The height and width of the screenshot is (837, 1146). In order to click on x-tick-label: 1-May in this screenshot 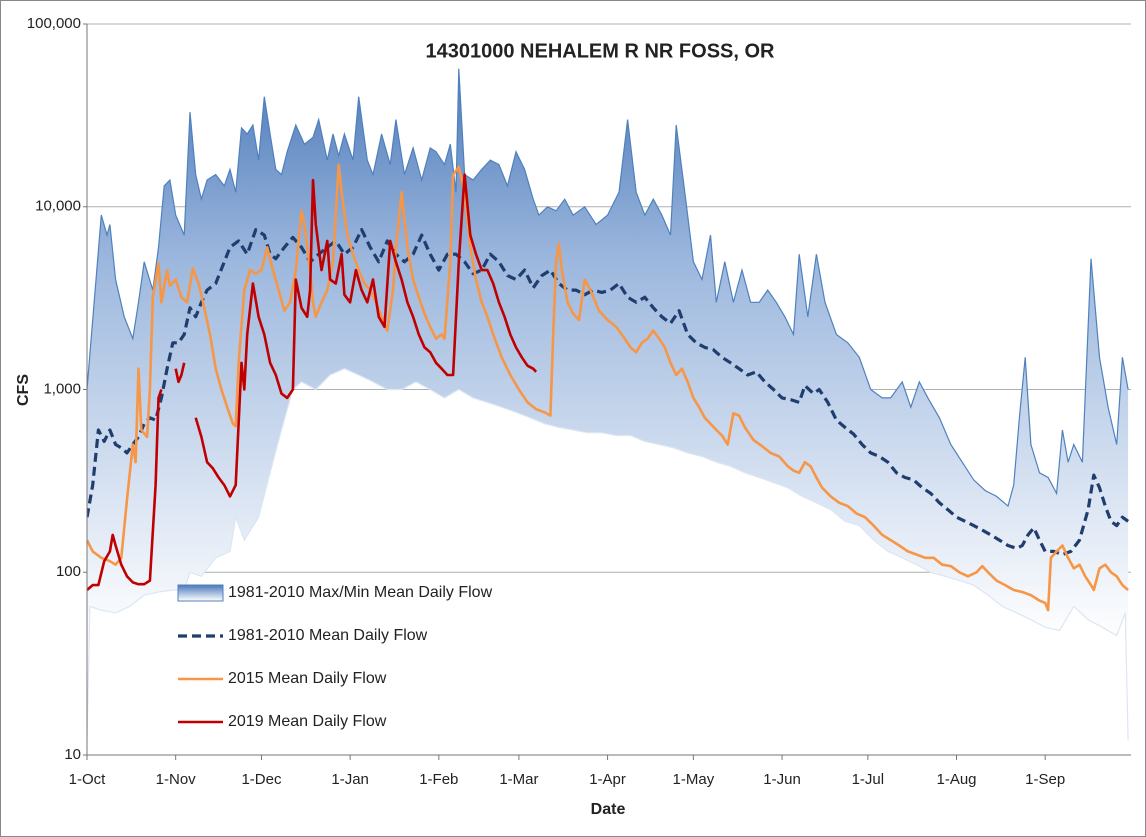, I will do `click(694, 779)`.